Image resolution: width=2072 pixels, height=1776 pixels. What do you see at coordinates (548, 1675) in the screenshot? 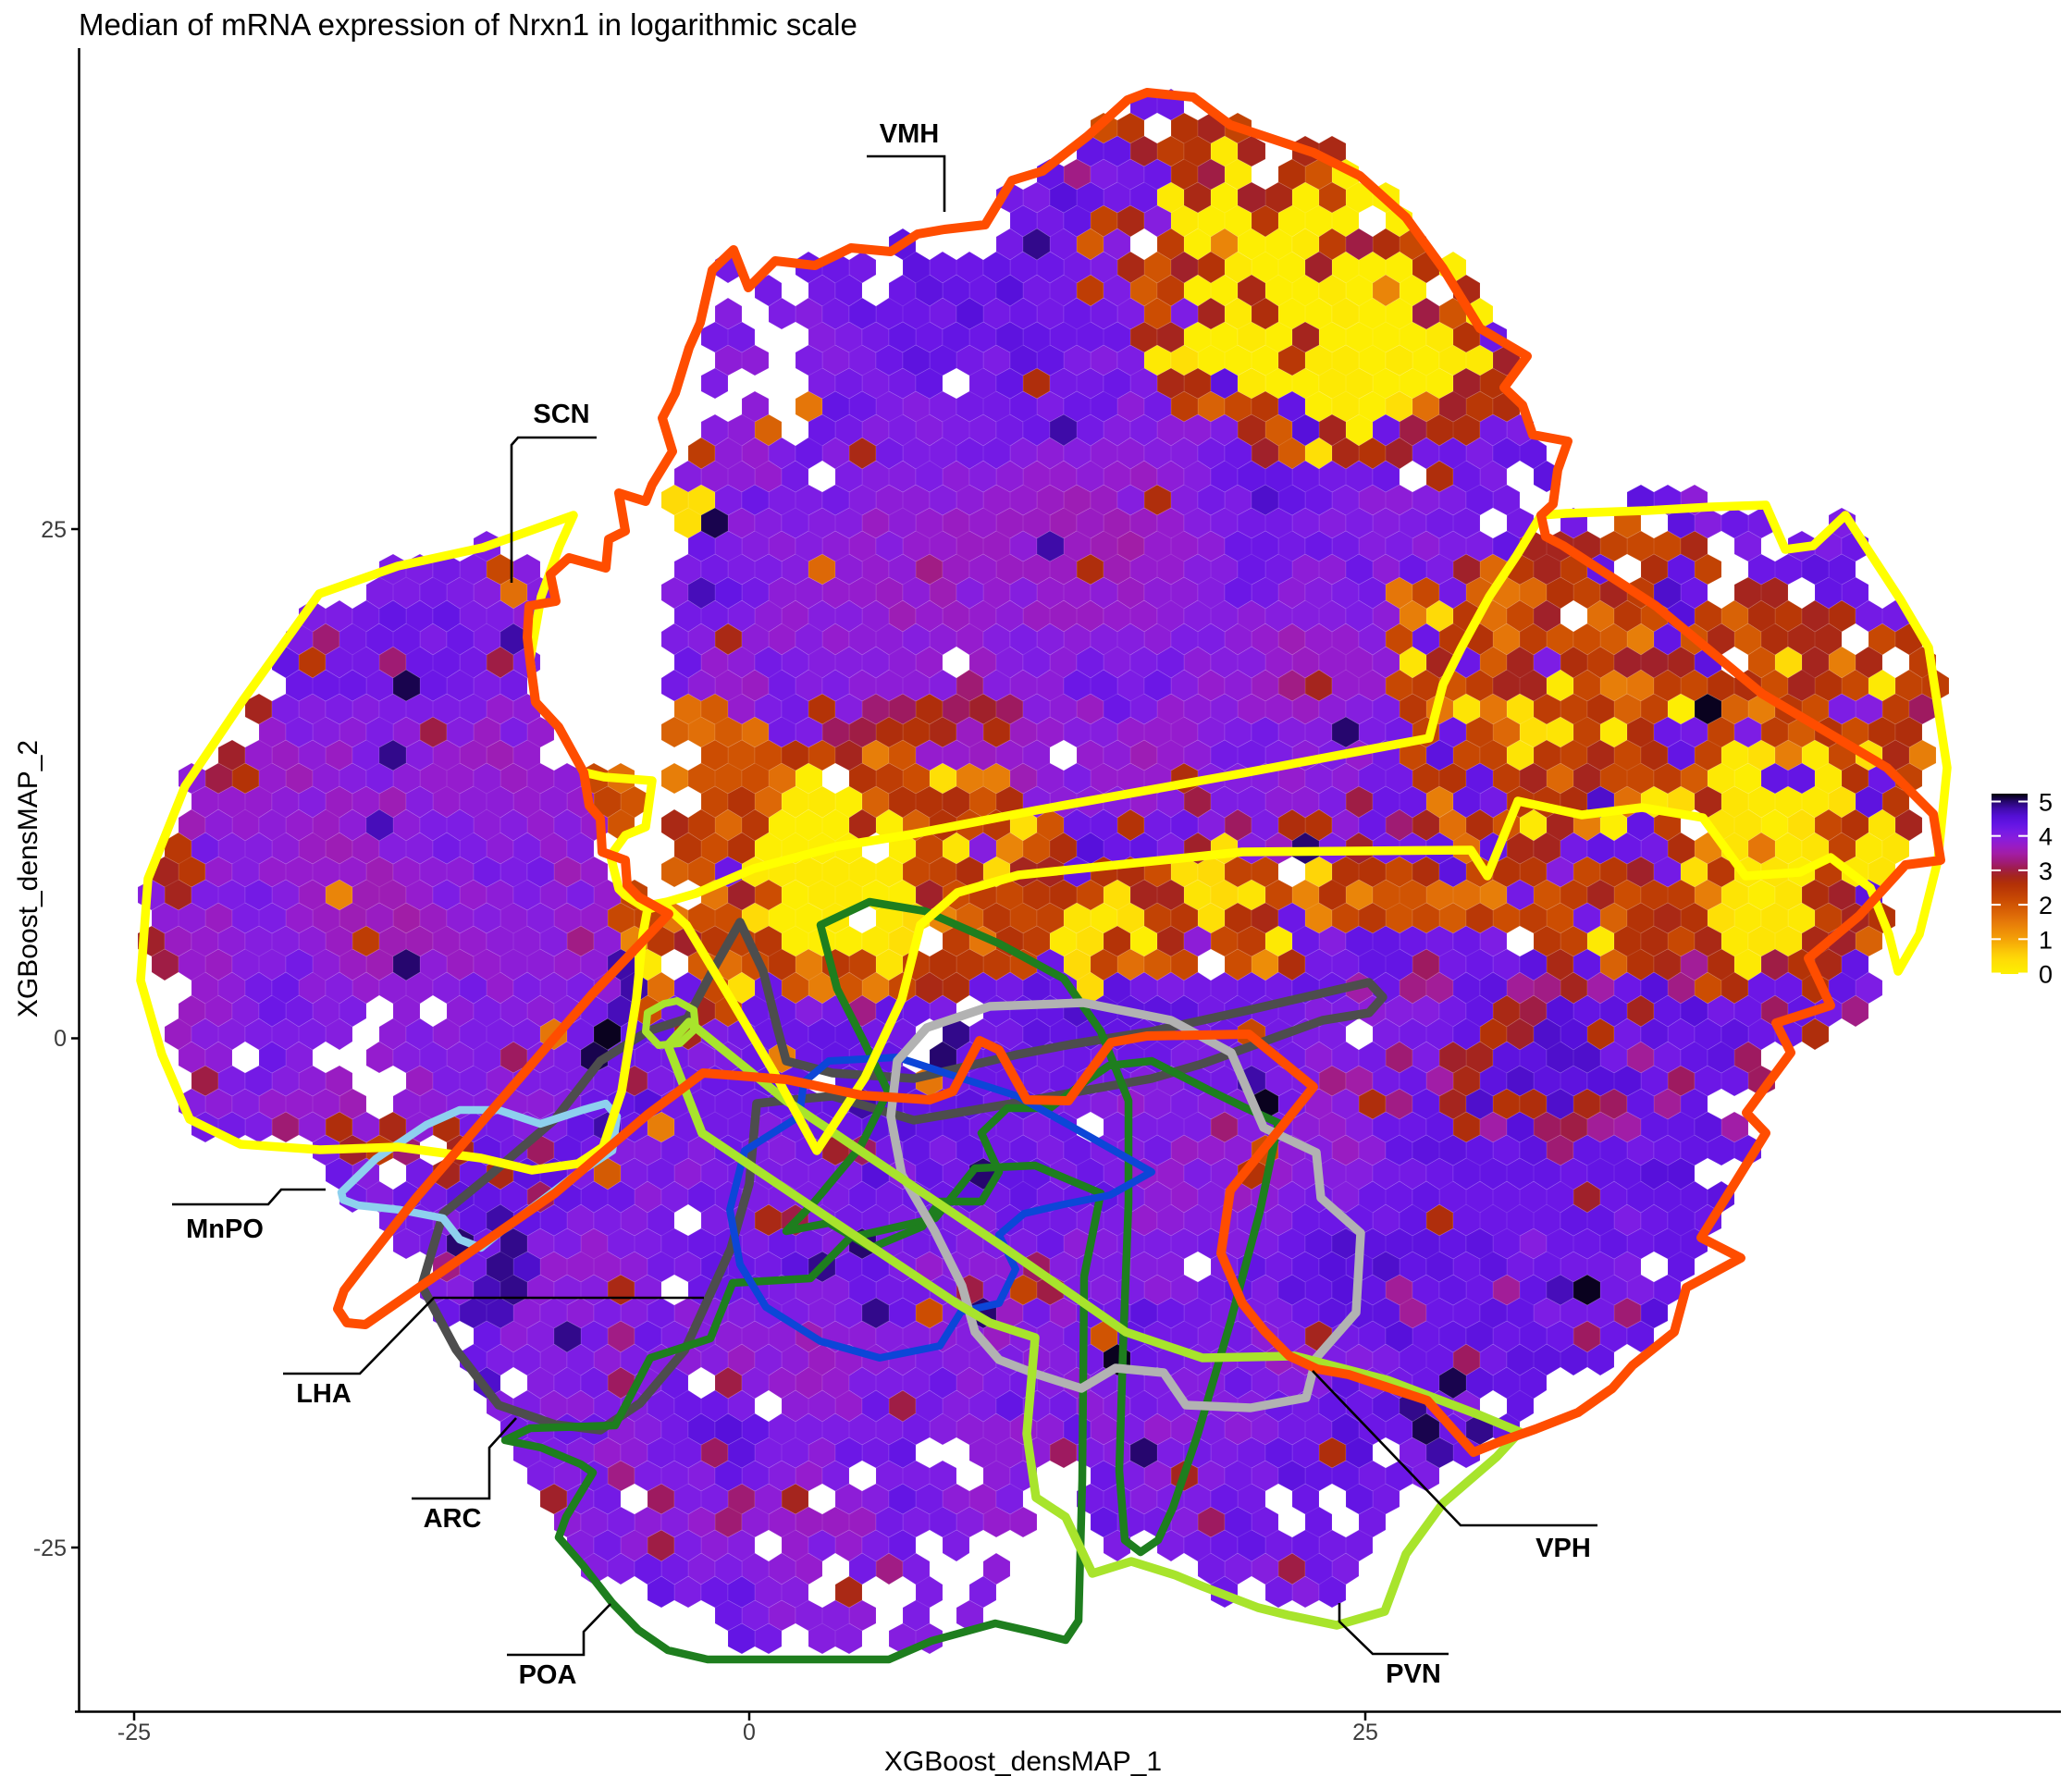
I see `svg-text: POA` at bounding box center [548, 1675].